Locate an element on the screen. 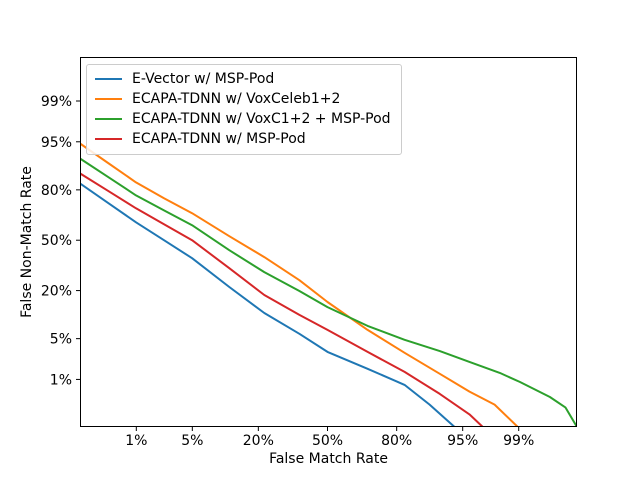 The height and width of the screenshot is (480, 640). y-tick-label: 95% is located at coordinates (56, 143).